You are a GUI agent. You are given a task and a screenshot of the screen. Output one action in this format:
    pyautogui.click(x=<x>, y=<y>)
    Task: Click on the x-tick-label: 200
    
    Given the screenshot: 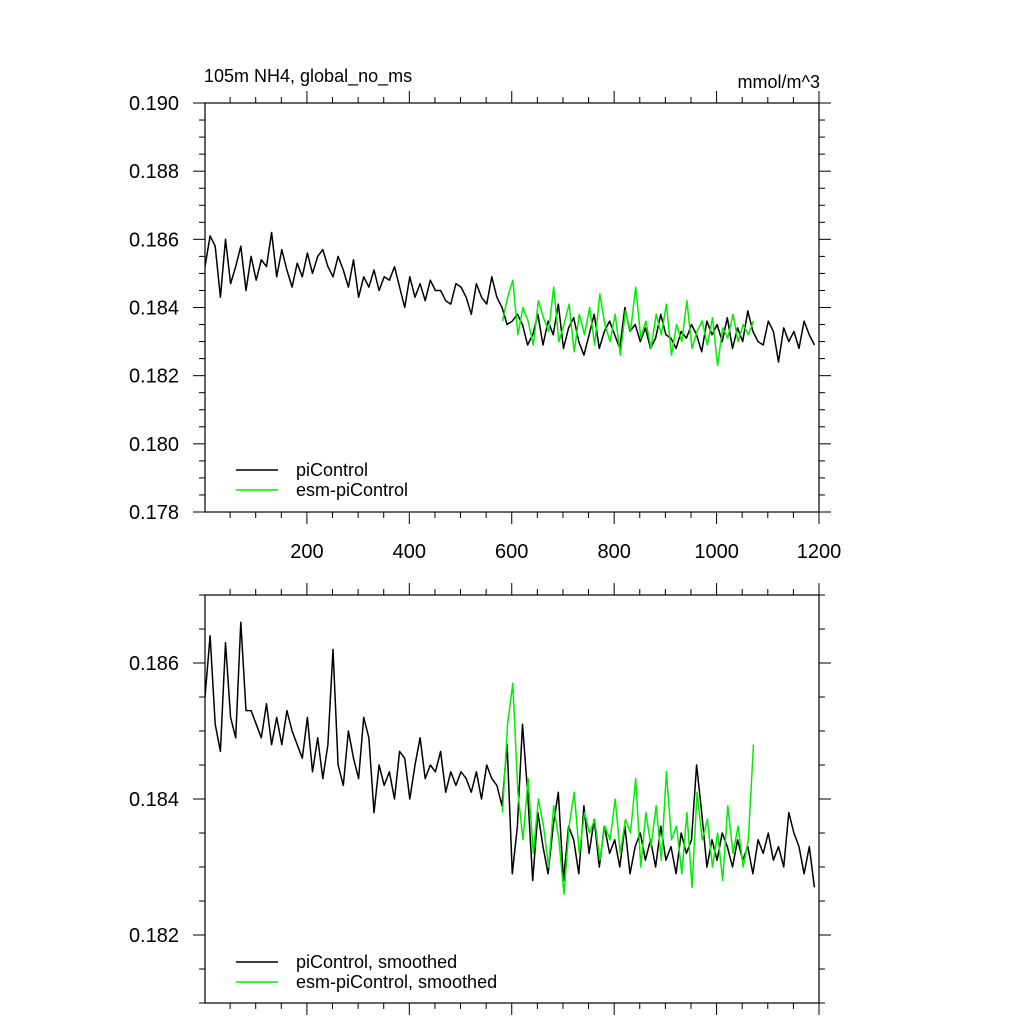 What is the action you would take?
    pyautogui.click(x=306, y=552)
    